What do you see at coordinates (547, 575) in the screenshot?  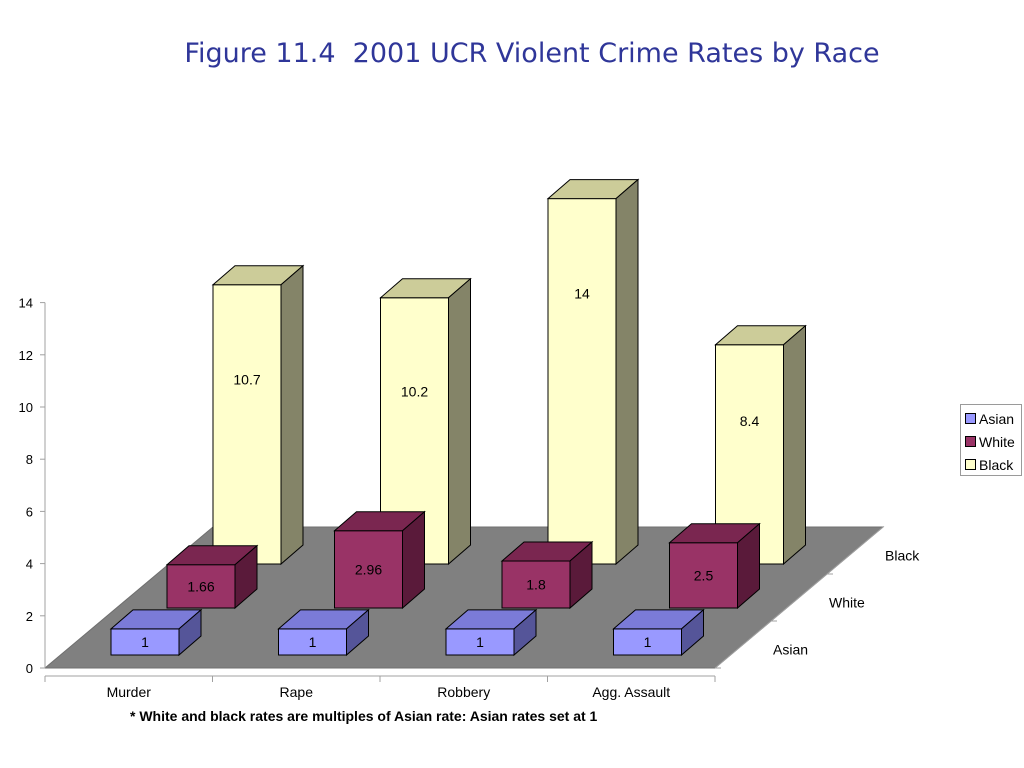 I see `bar-white: 1.8` at bounding box center [547, 575].